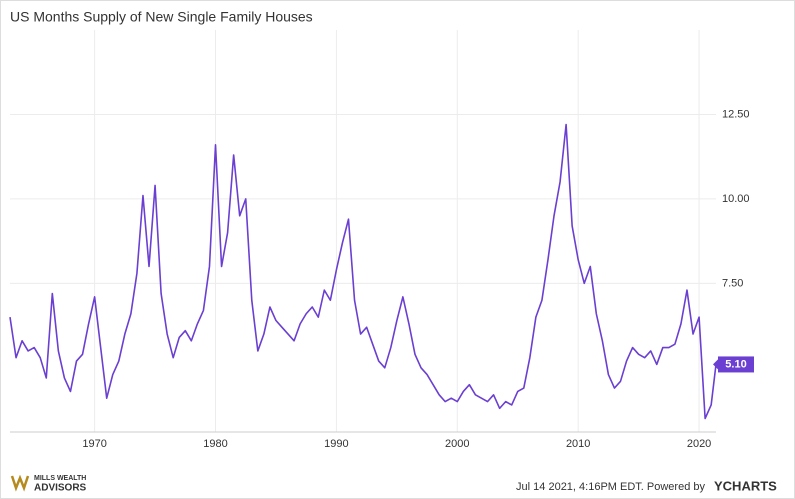 This screenshot has width=795, height=499. I want to click on x-tick-label: 1980, so click(215, 444).